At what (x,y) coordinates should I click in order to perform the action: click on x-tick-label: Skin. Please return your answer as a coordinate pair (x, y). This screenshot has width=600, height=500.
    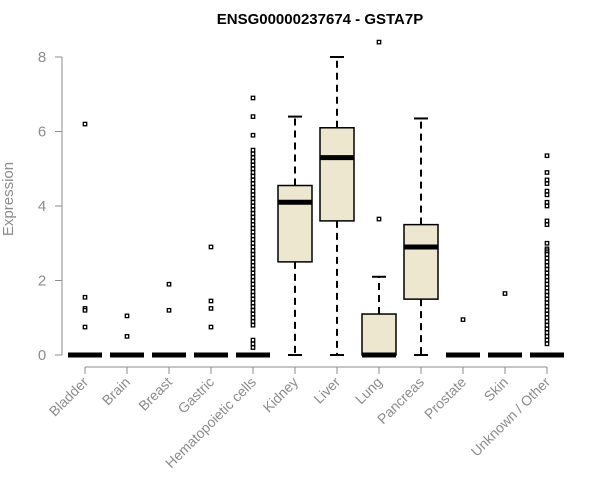
    Looking at the image, I should click on (496, 389).